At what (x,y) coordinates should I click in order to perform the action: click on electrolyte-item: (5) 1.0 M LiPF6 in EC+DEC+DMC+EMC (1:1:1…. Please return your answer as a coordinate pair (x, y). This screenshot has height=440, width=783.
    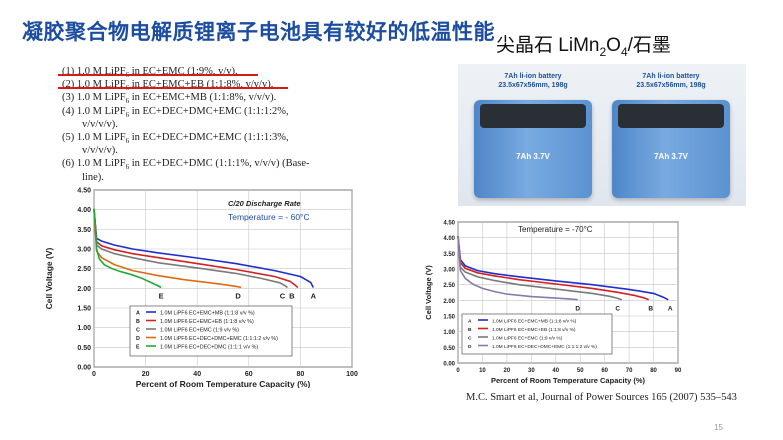
    Looking at the image, I should click on (175, 139).